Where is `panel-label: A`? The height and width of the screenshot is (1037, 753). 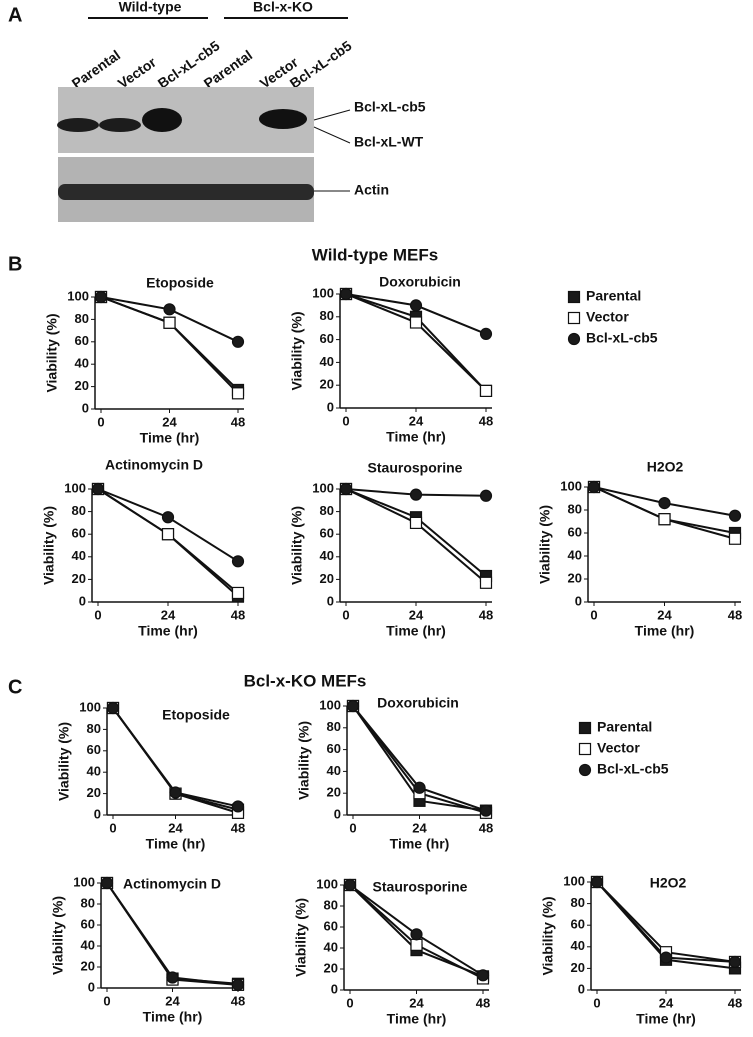
panel-label: A is located at coordinates (15, 15).